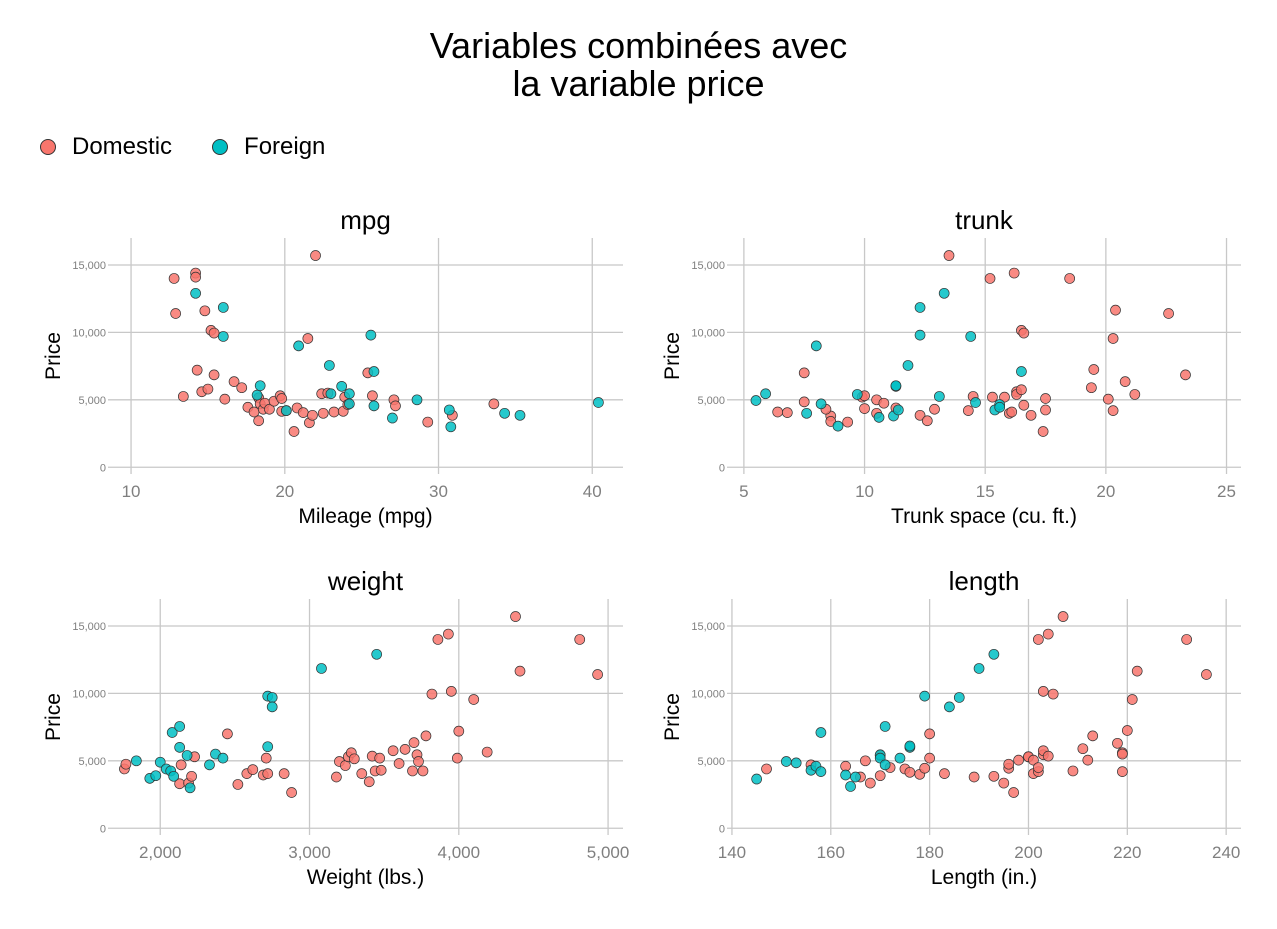 This screenshot has width=1277, height=929. I want to click on legend-label-domestic: Domestic, so click(122, 146).